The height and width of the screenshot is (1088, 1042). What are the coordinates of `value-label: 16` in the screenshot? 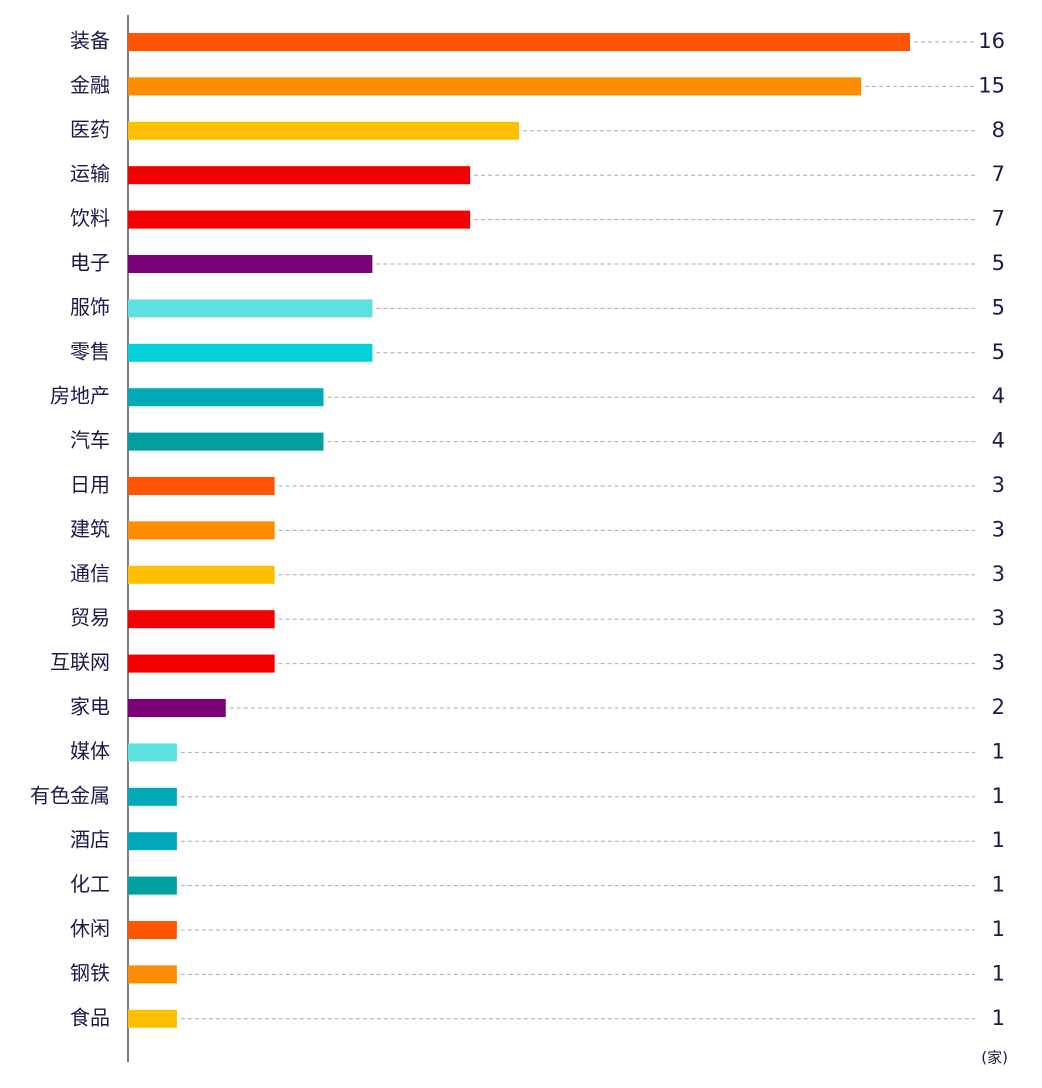 It's located at (991, 41).